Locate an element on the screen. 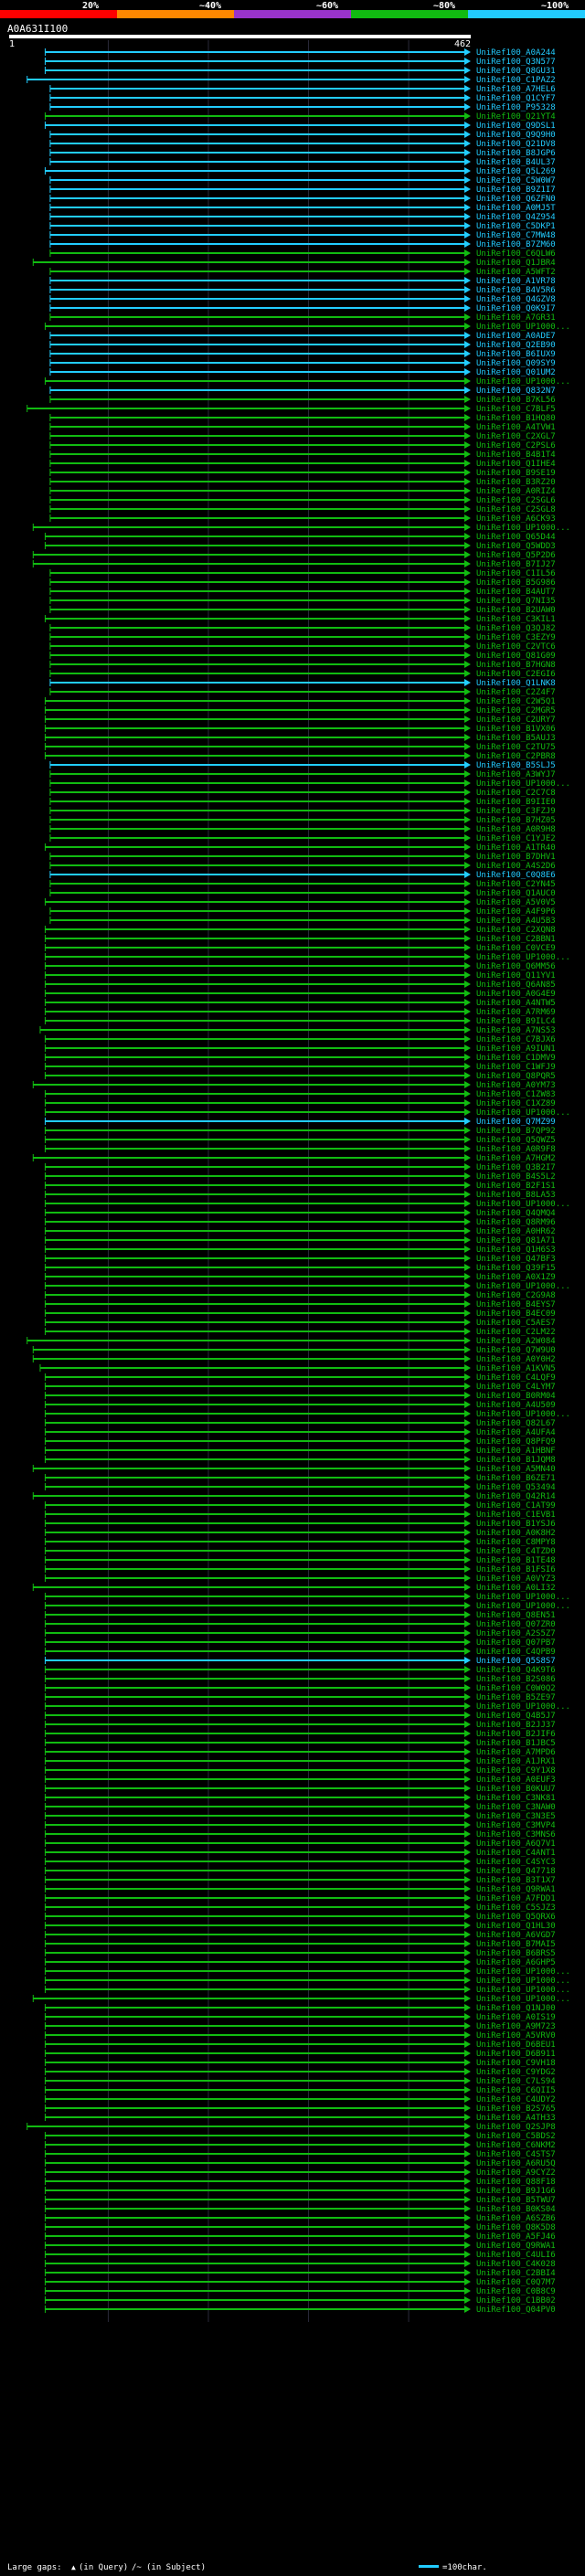  hit-label: UniRef100_C1PAZ2 is located at coordinates (516, 80).